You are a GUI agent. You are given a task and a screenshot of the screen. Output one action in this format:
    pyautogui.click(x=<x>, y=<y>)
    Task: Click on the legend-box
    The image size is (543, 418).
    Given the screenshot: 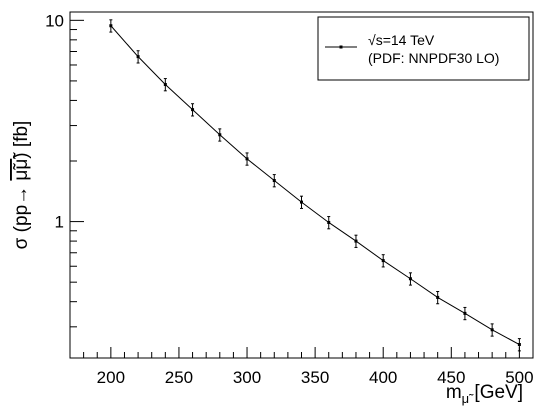 What is the action you would take?
    pyautogui.click(x=423, y=48)
    